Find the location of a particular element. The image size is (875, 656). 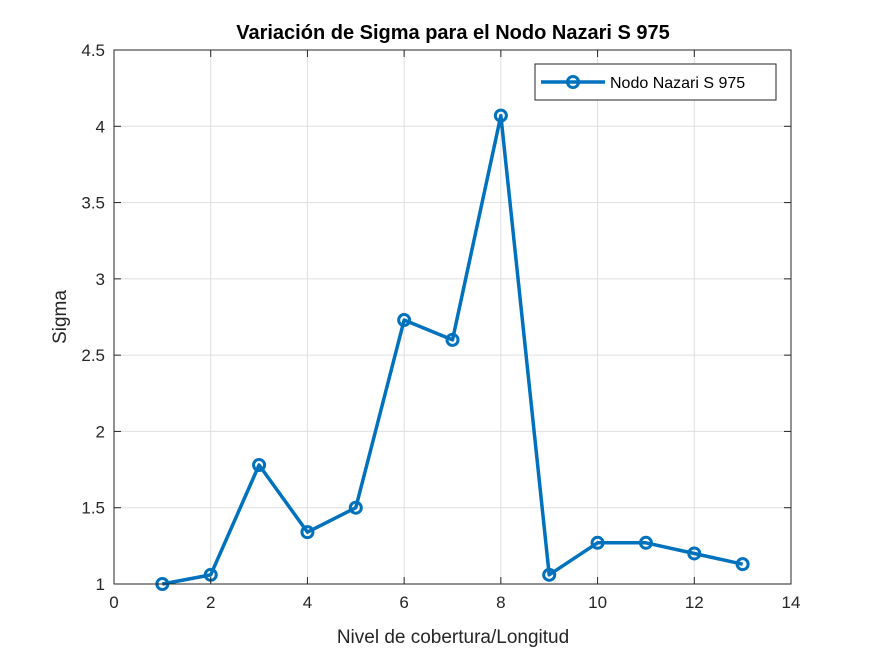

y-tick-label: 1 is located at coordinates (100, 584).